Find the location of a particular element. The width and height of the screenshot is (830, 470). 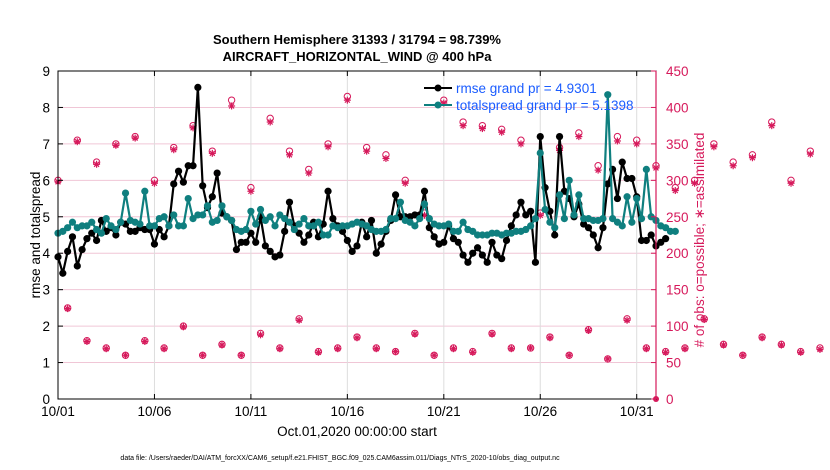

y-tick-label: 3 is located at coordinates (46, 290).